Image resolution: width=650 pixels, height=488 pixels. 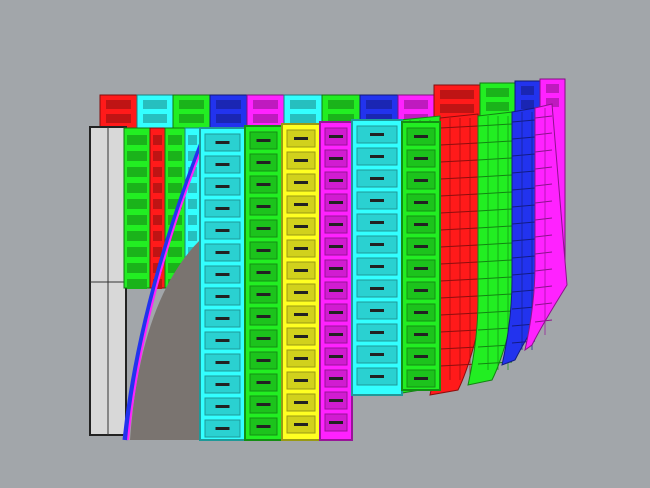 I want to click on edge-curve, so click(x=167, y=287).